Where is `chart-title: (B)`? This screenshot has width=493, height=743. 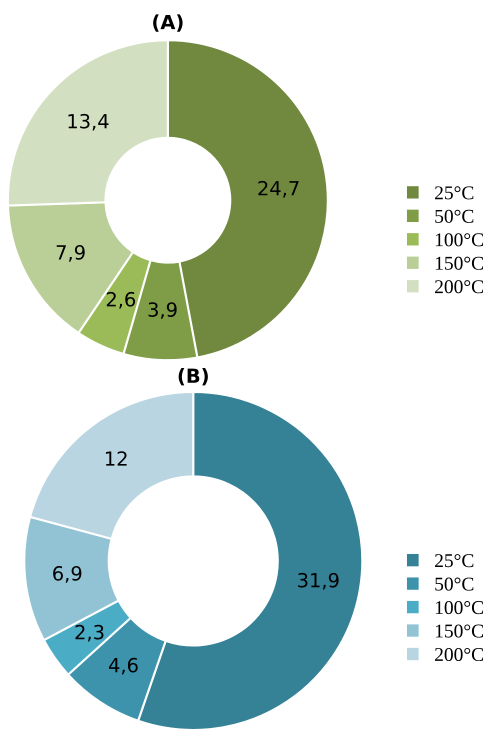
chart-title: (B) is located at coordinates (193, 377).